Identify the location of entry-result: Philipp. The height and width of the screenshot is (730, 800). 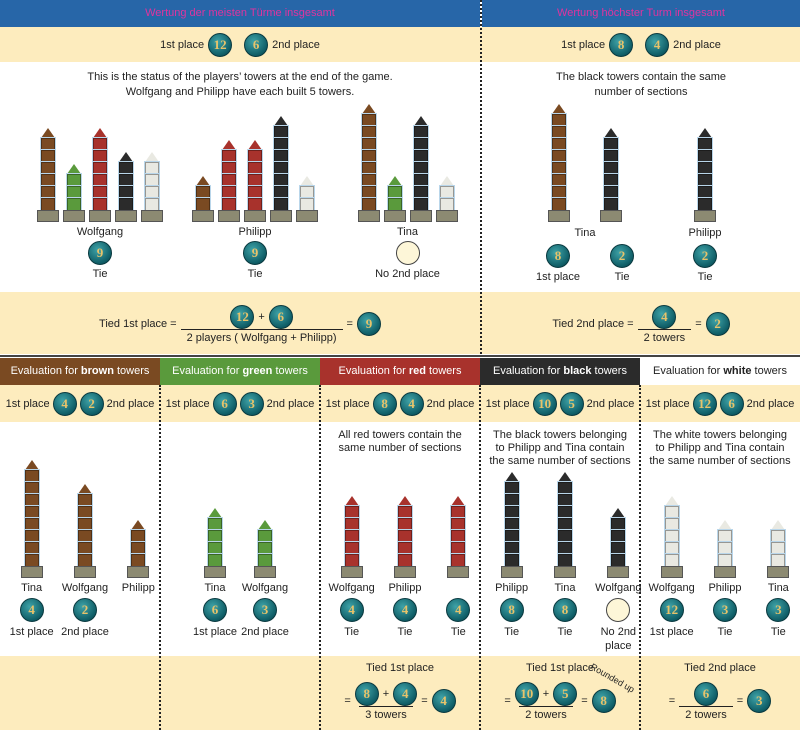
(138, 590).